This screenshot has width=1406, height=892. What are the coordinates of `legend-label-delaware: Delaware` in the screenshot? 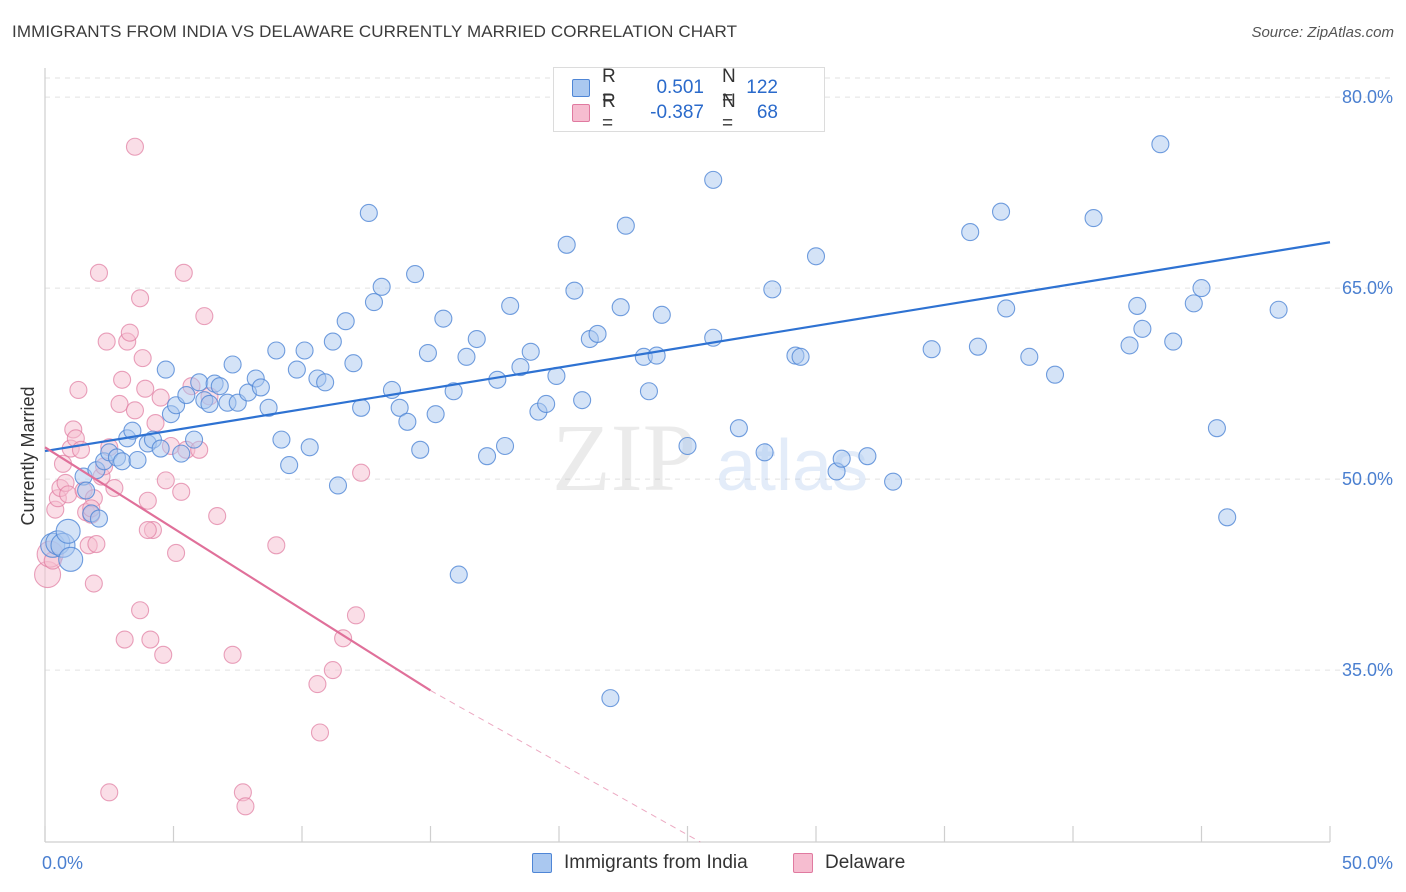 It's located at (865, 862).